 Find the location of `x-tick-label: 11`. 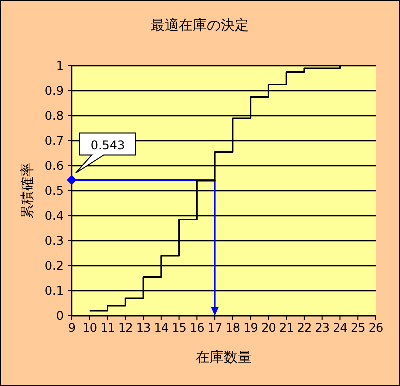

x-tick-label: 11 is located at coordinates (107, 328).